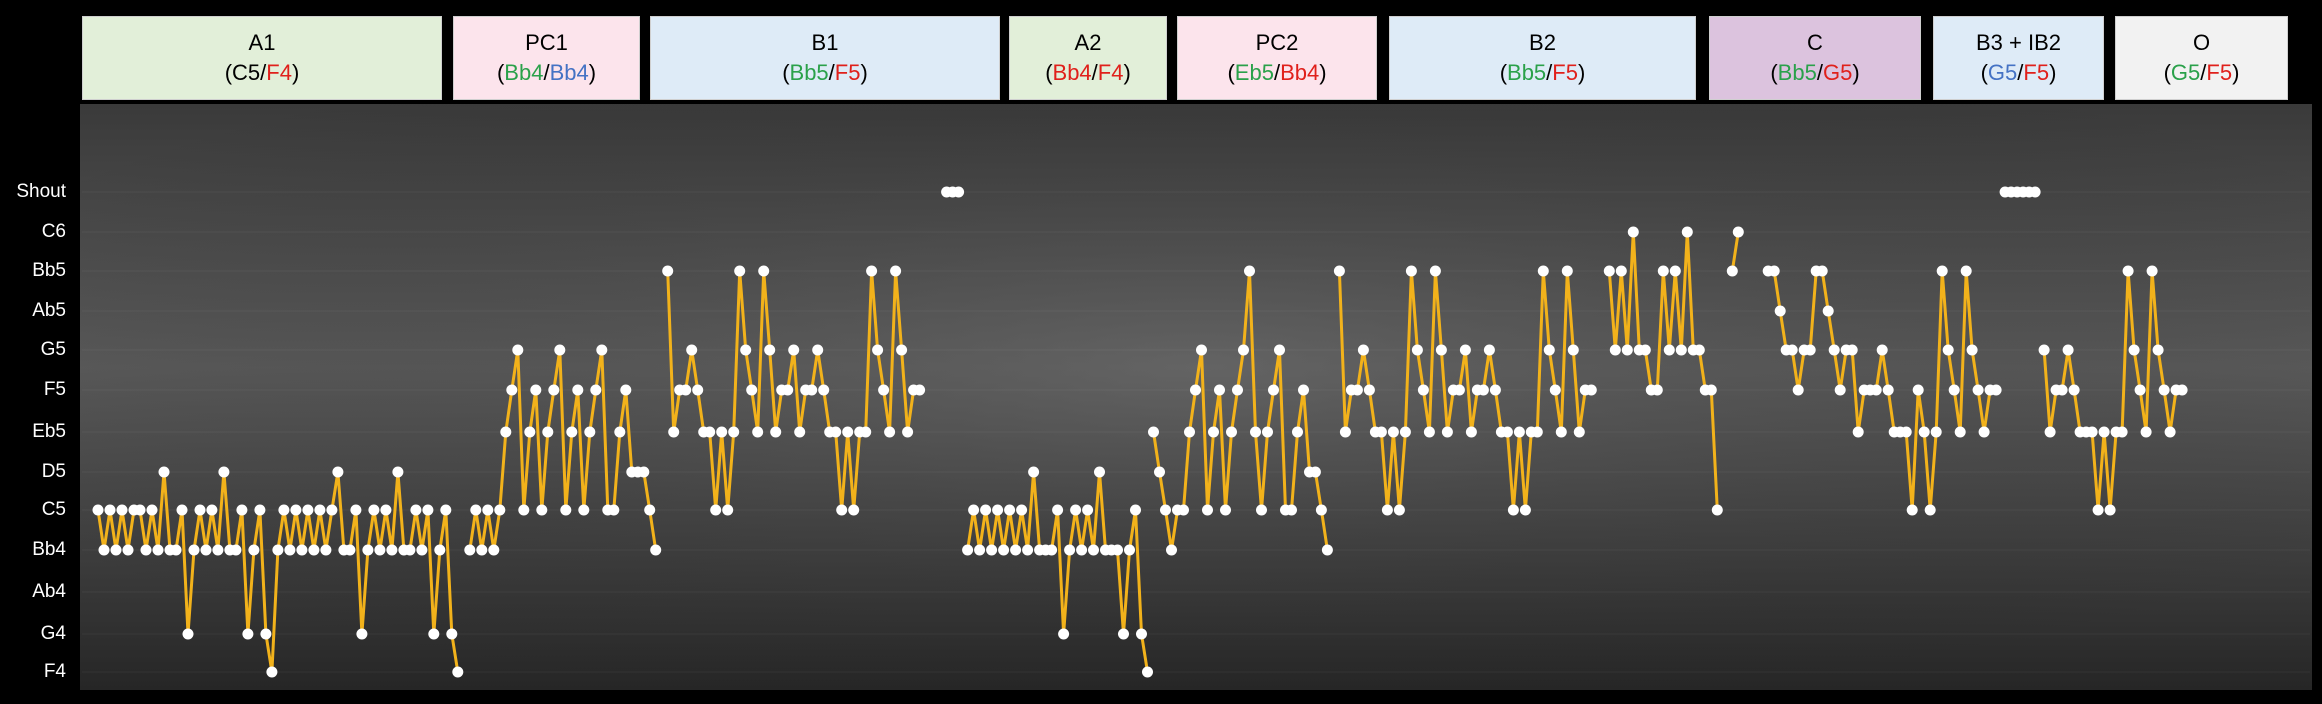 The image size is (2322, 704). I want to click on section-key: Bb5, so click(1797, 72).